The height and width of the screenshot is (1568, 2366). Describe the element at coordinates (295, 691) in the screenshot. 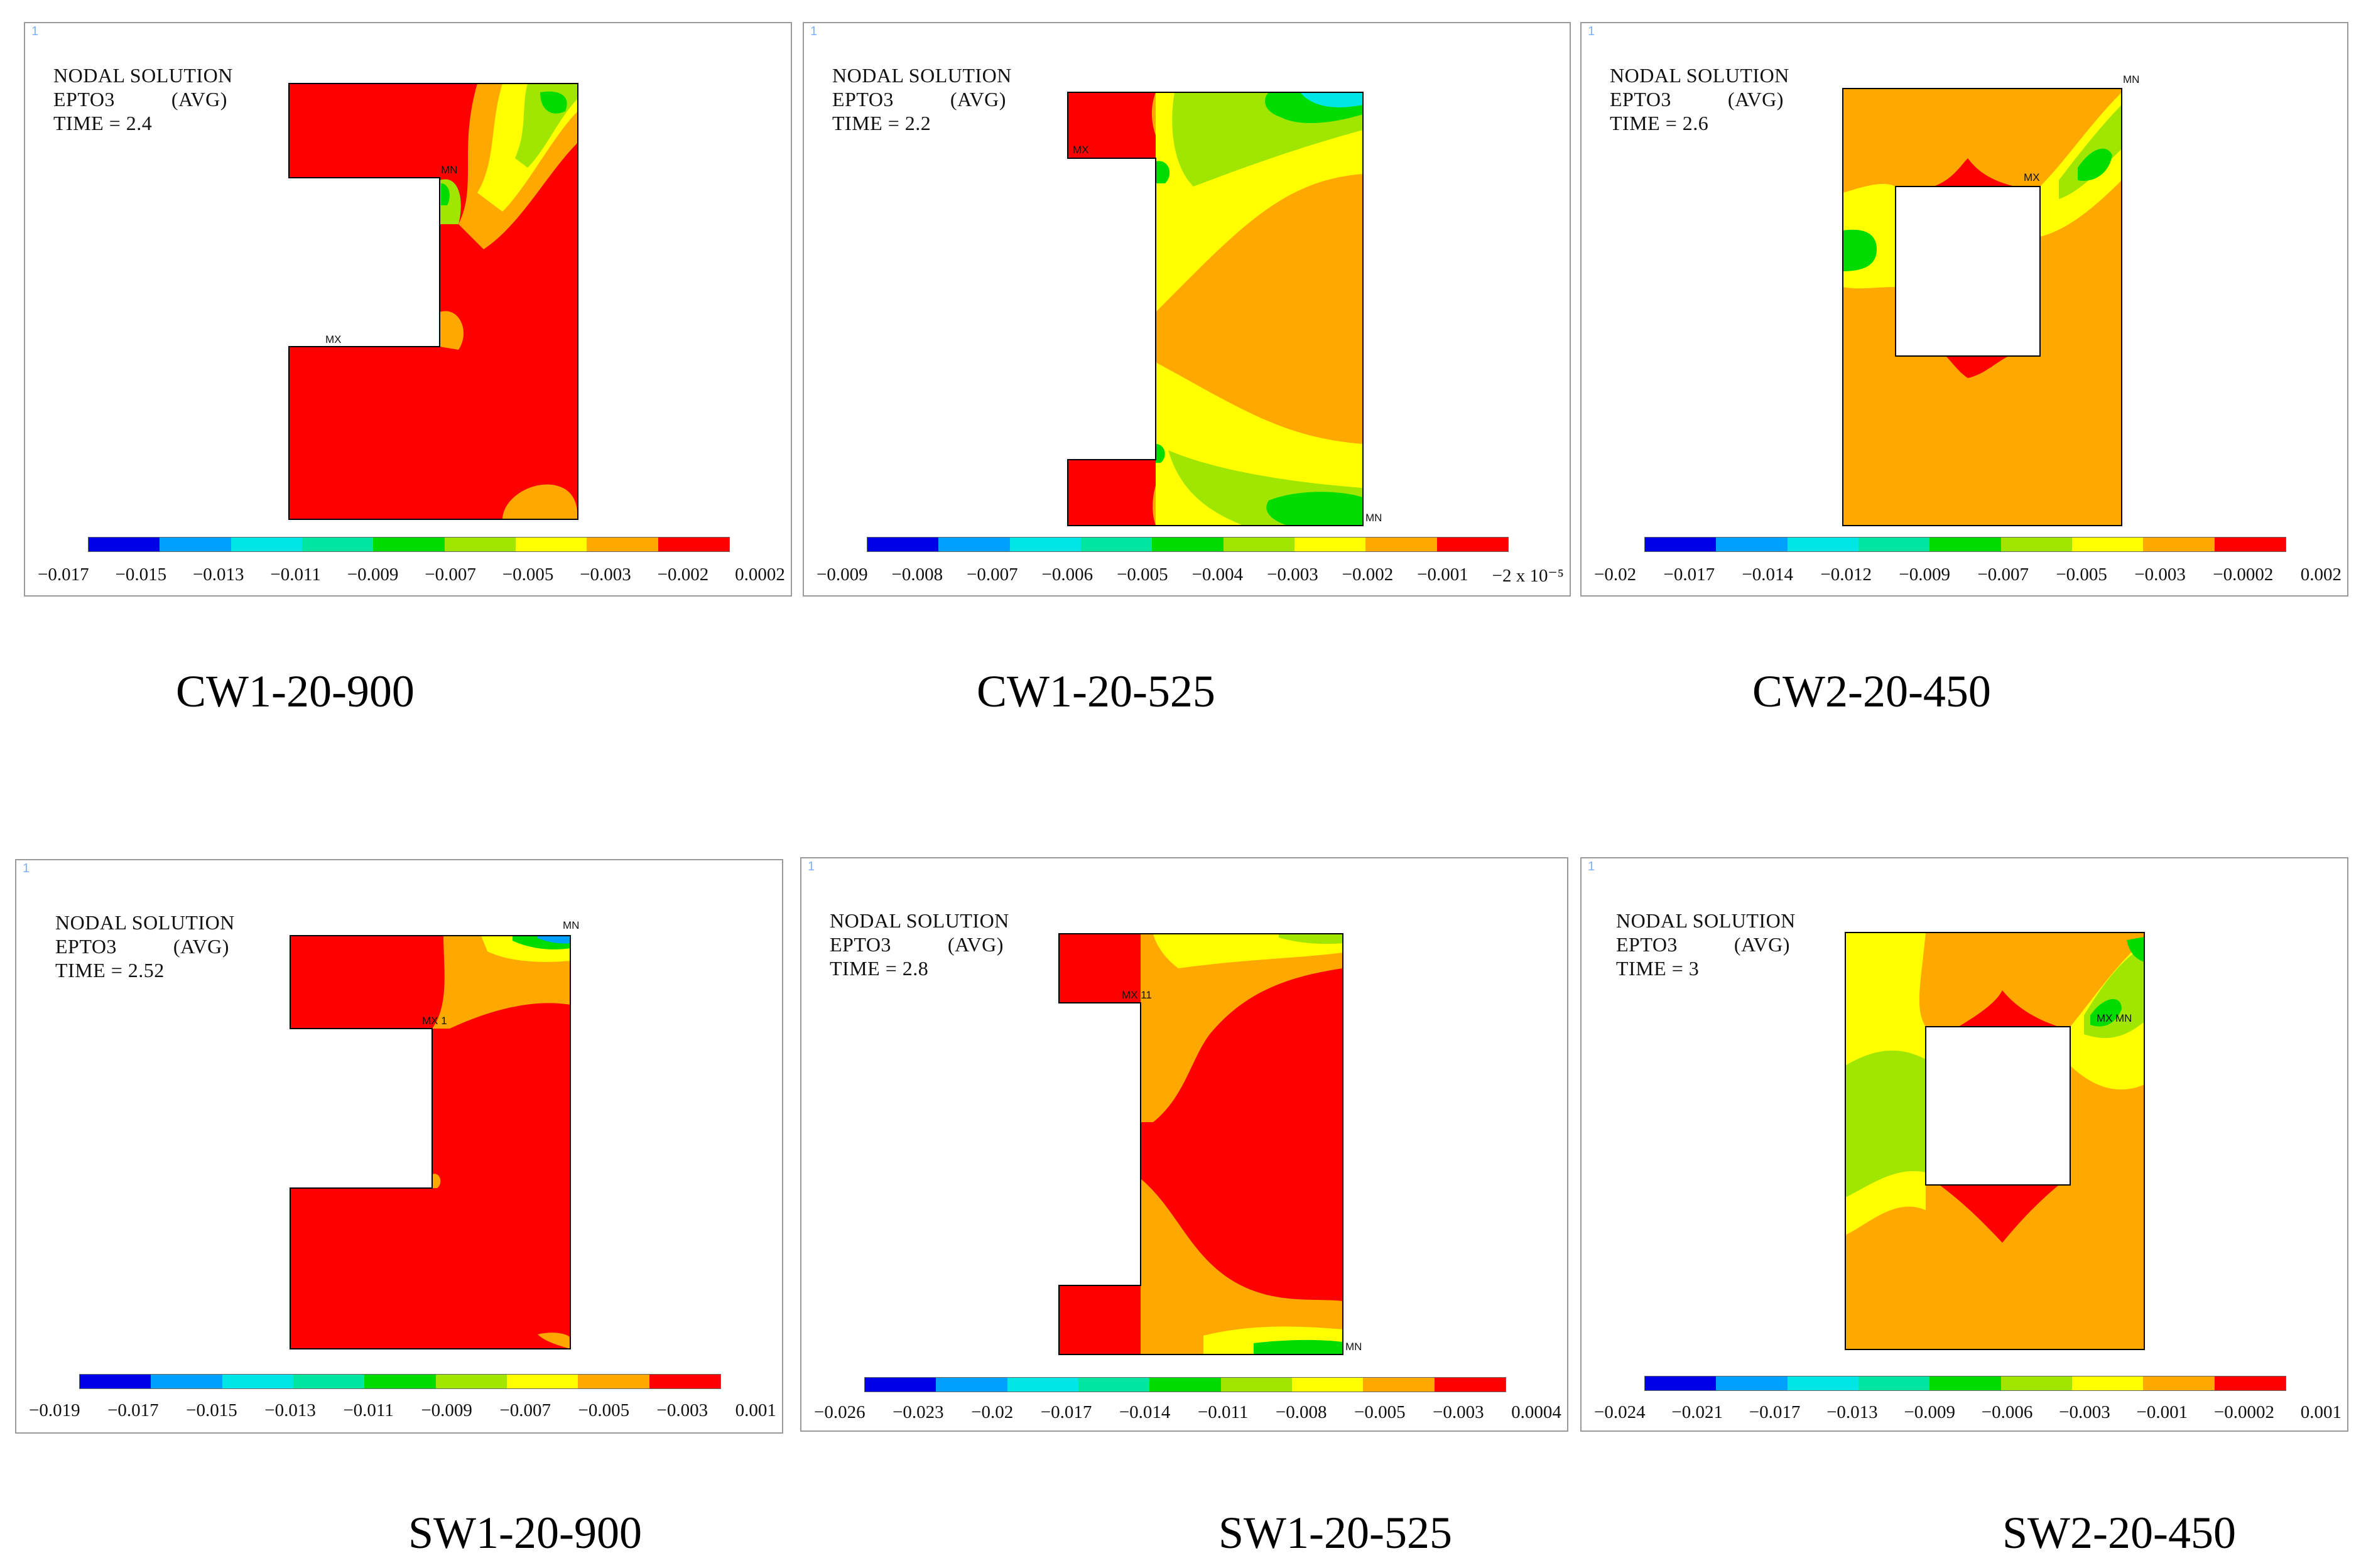

I see `caption-cw1-20-900: CW1-20-900` at that location.